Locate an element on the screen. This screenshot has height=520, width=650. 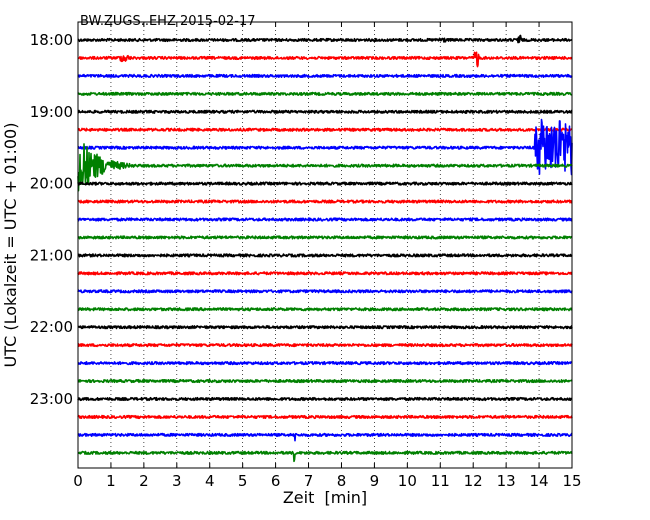
x-tick-label: 11 is located at coordinates (440, 481).